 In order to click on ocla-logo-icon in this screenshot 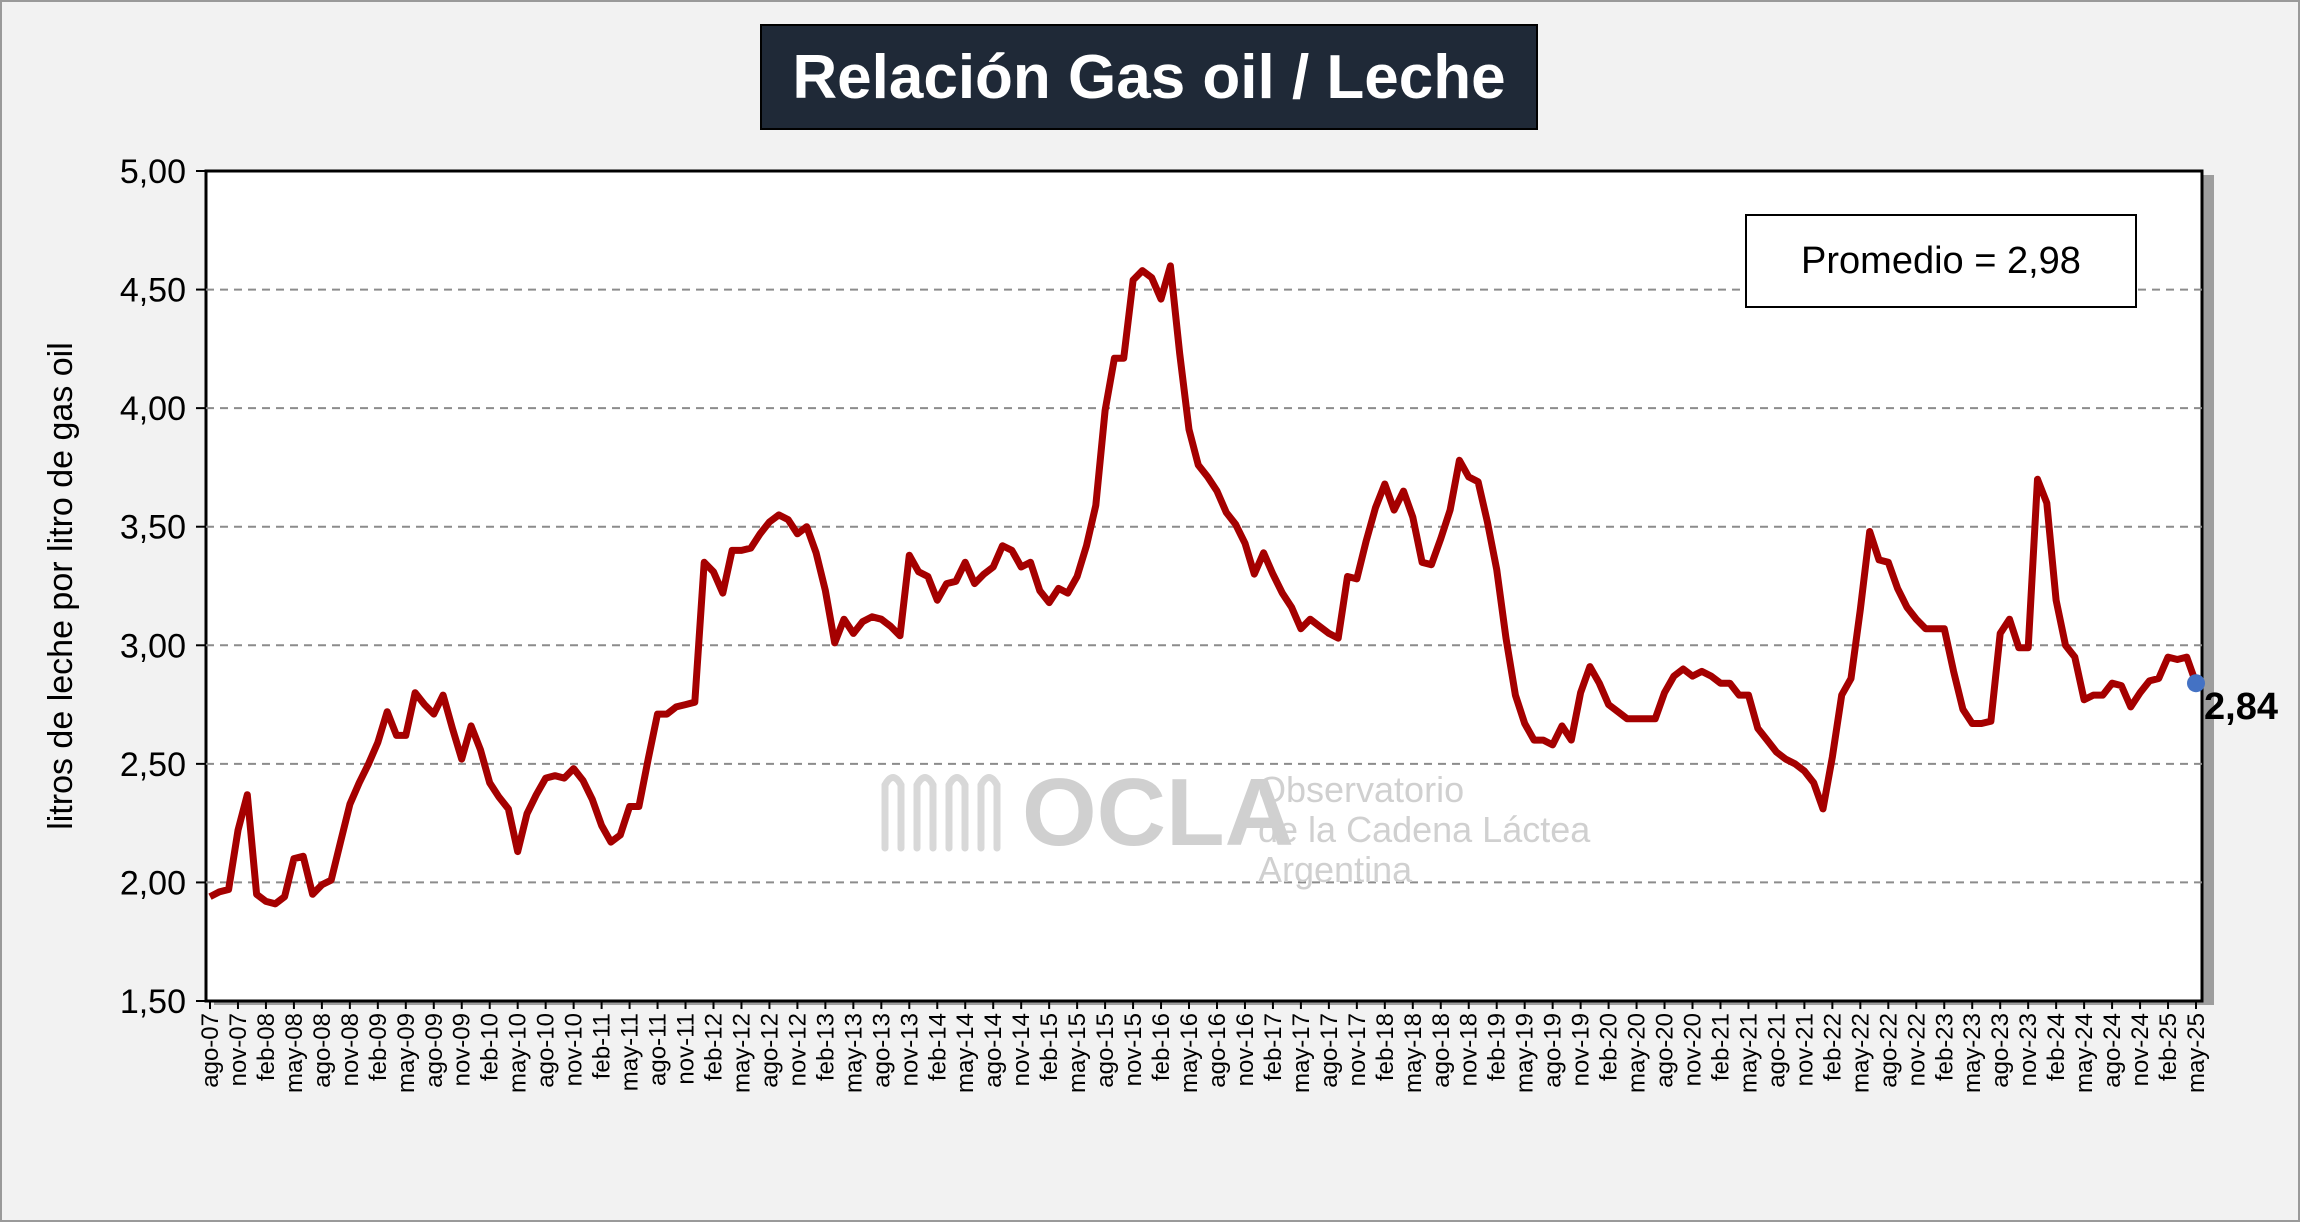, I will do `click(941, 813)`.